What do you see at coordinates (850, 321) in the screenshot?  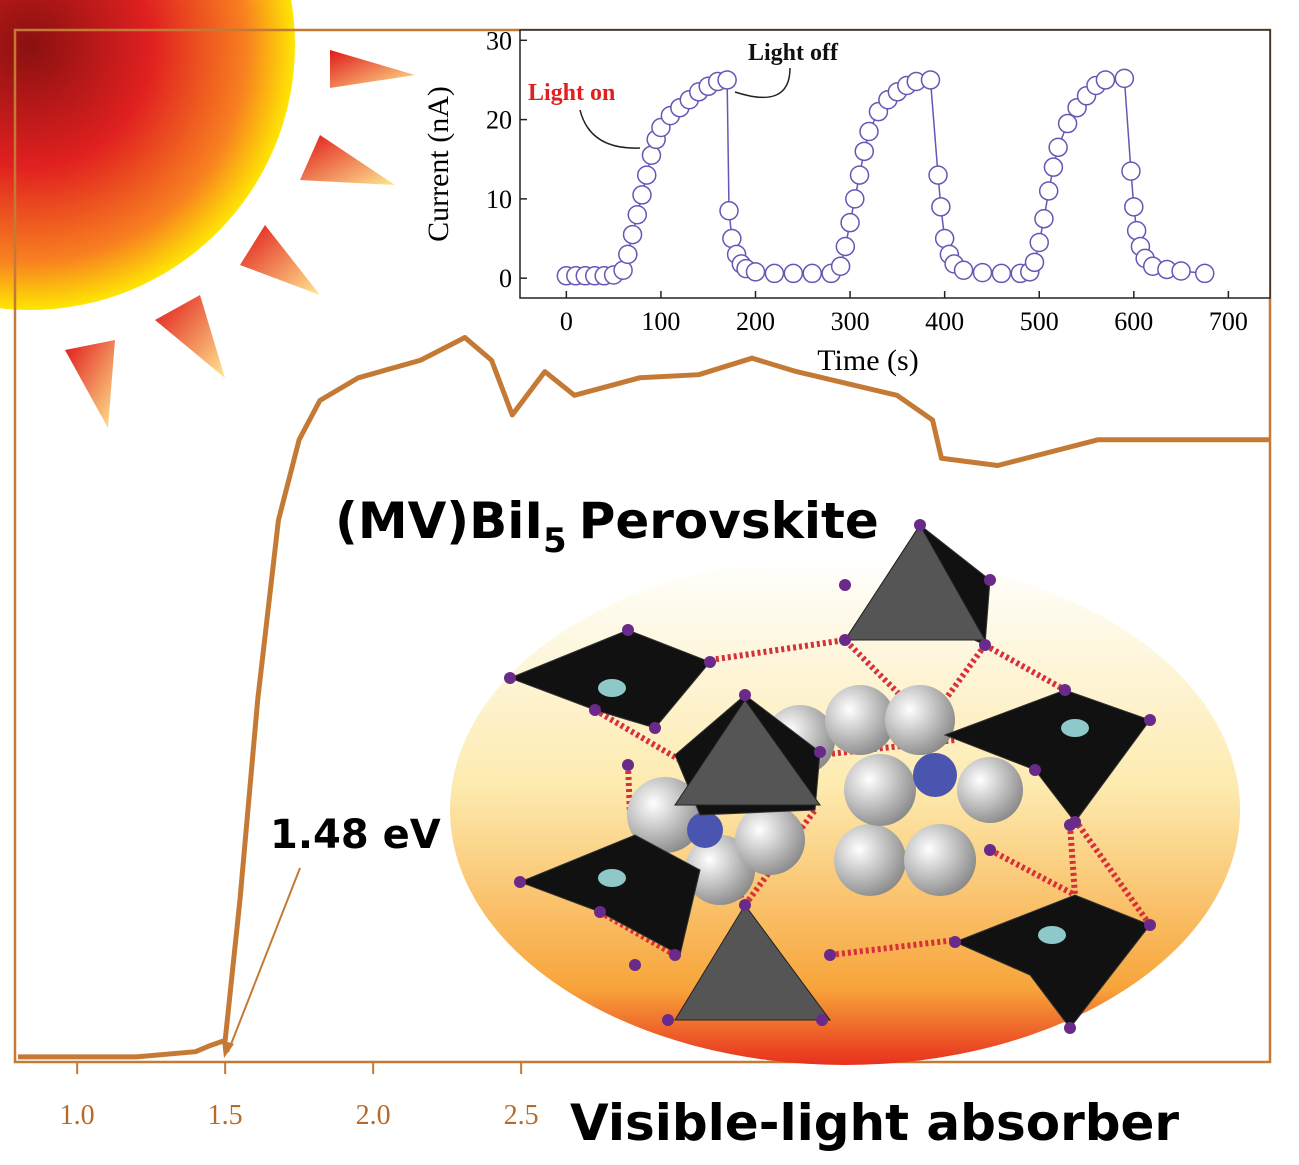 I see `x-tick-label: 300` at bounding box center [850, 321].